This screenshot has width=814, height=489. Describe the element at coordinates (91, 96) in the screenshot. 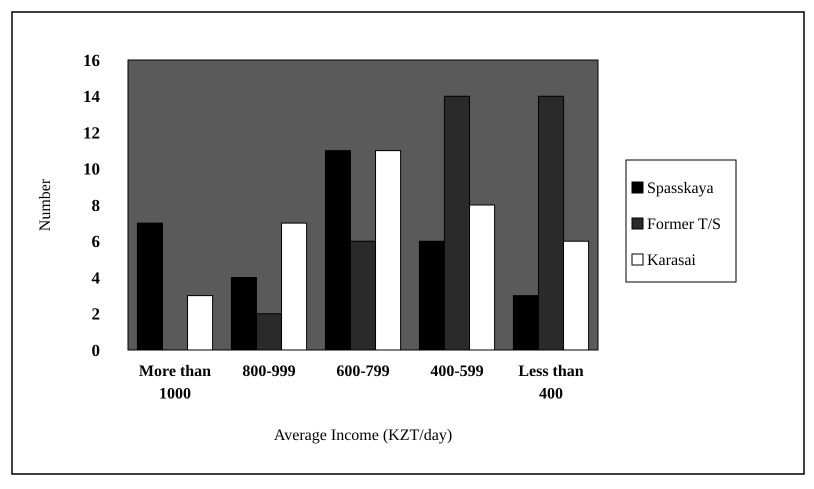

I see `y-tick-label: 14` at that location.